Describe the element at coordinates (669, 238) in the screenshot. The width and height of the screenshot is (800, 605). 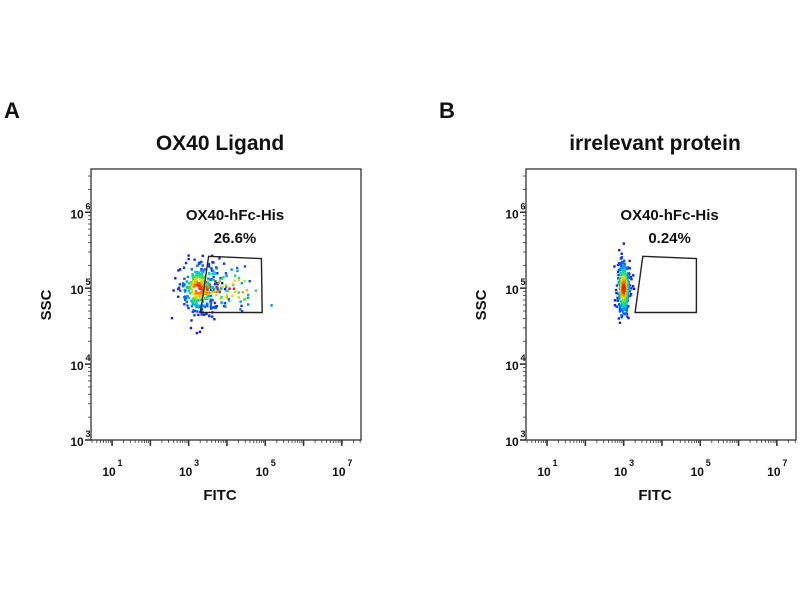
I see `gate-percent: 0.24%` at that location.